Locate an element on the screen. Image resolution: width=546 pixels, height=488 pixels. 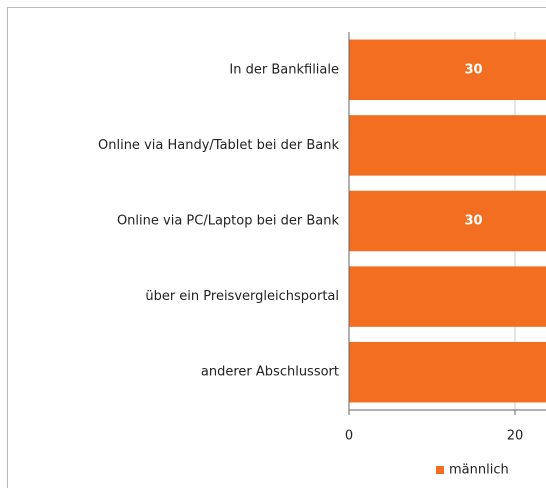
legend-label: männlich is located at coordinates (479, 470).